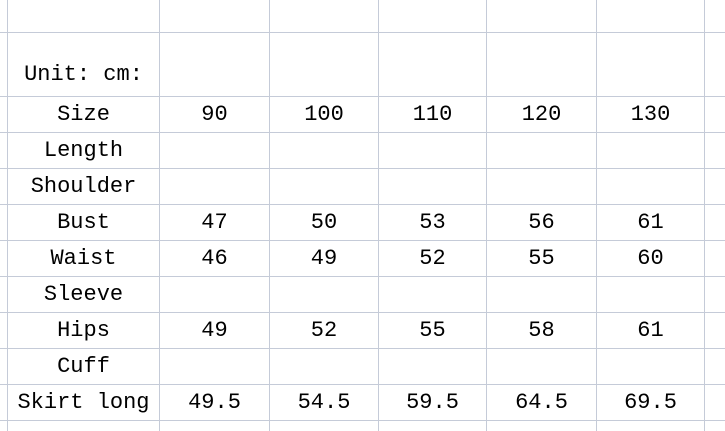  What do you see at coordinates (324, 403) in the screenshot?
I see `value-cell: 54.5` at bounding box center [324, 403].